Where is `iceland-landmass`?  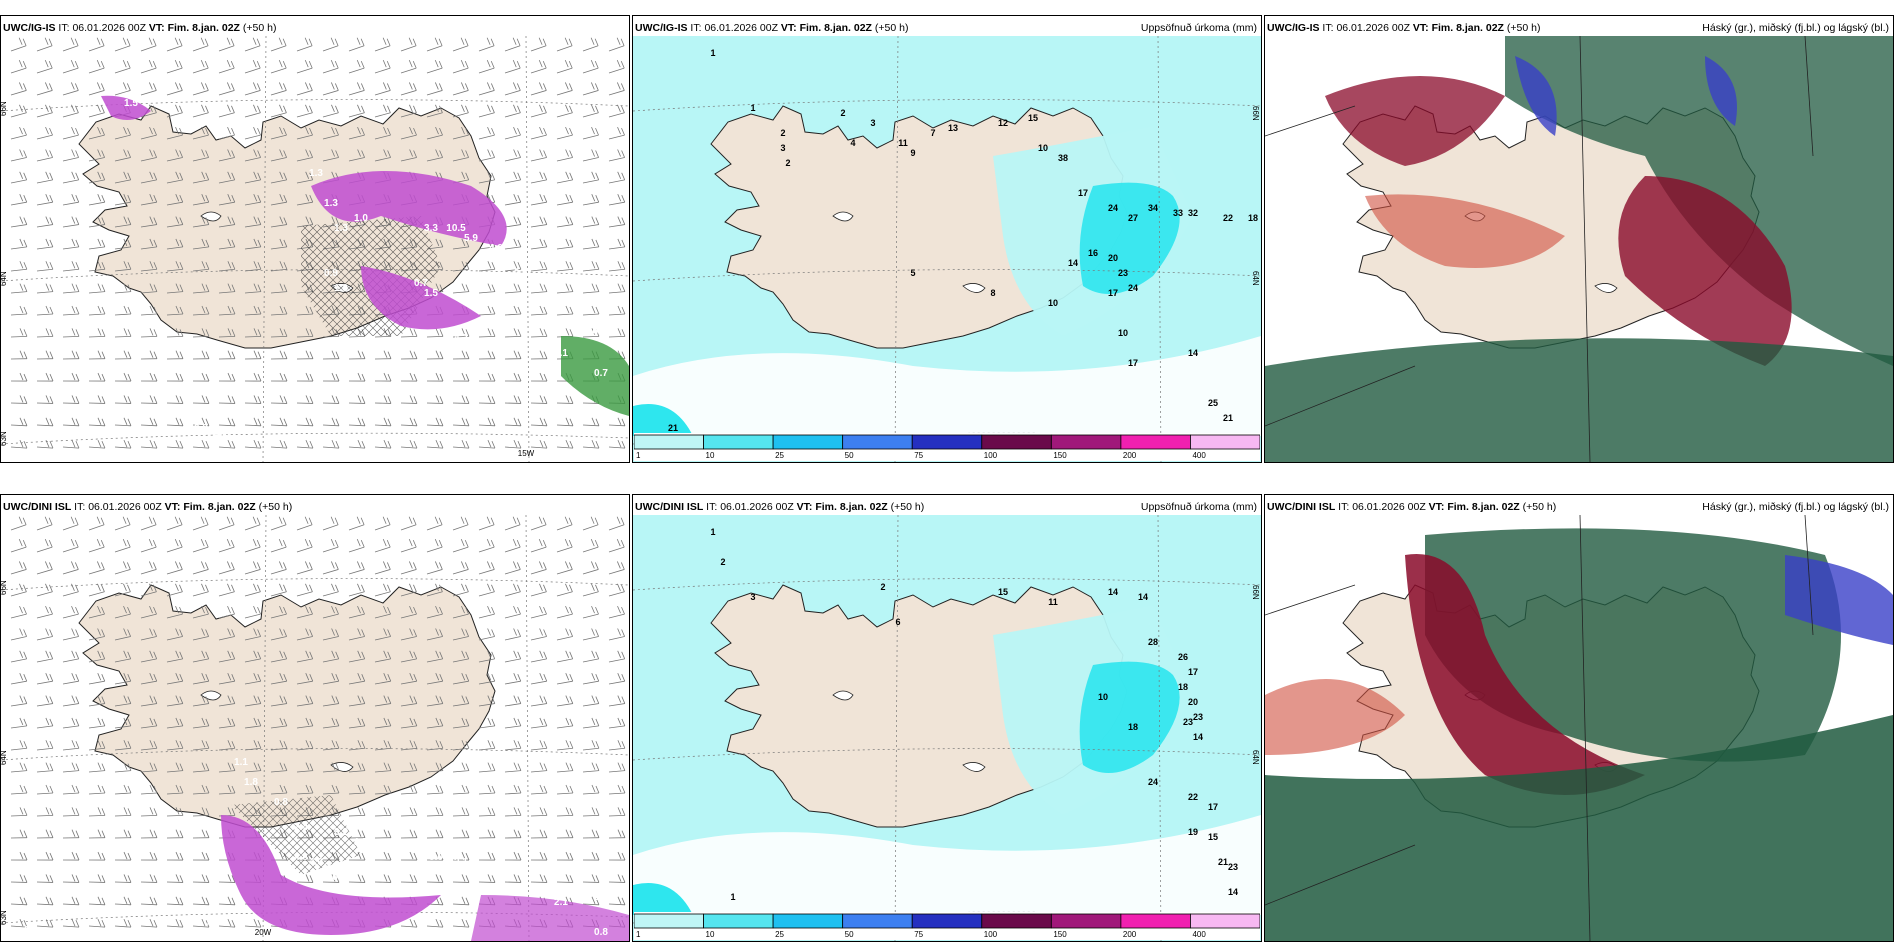
iceland-landmass is located at coordinates (287, 706).